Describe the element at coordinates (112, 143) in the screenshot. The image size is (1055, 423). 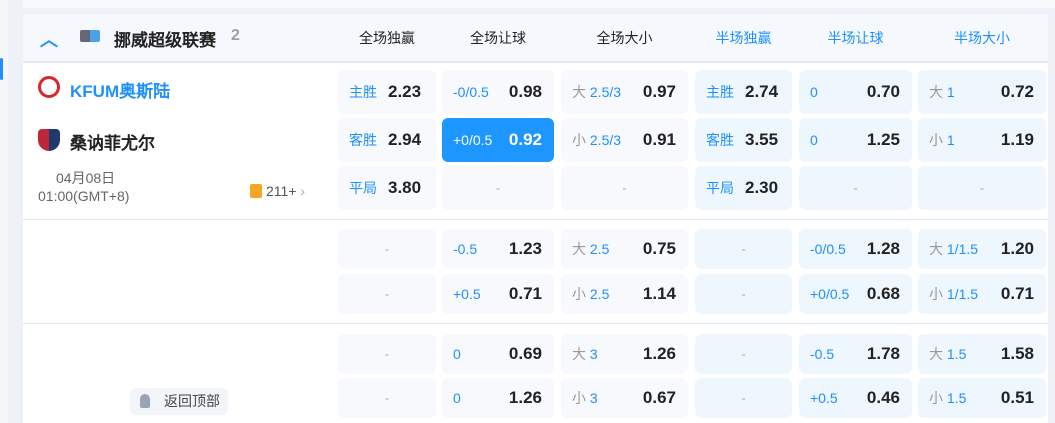
I see `away-team-name: 桑讷菲尤尔` at that location.